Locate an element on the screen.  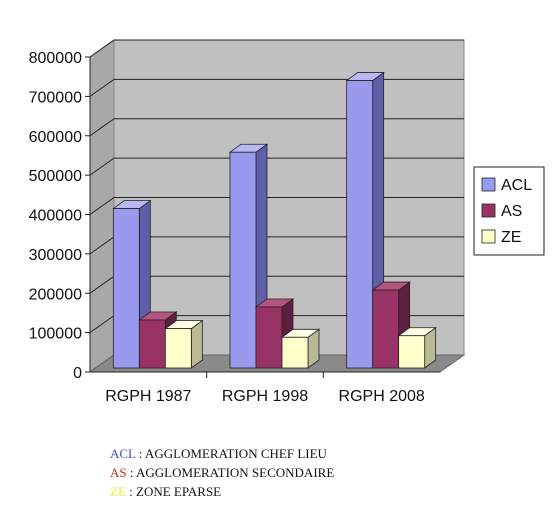
x-tick-label: RGPH 1987 is located at coordinates (148, 396).